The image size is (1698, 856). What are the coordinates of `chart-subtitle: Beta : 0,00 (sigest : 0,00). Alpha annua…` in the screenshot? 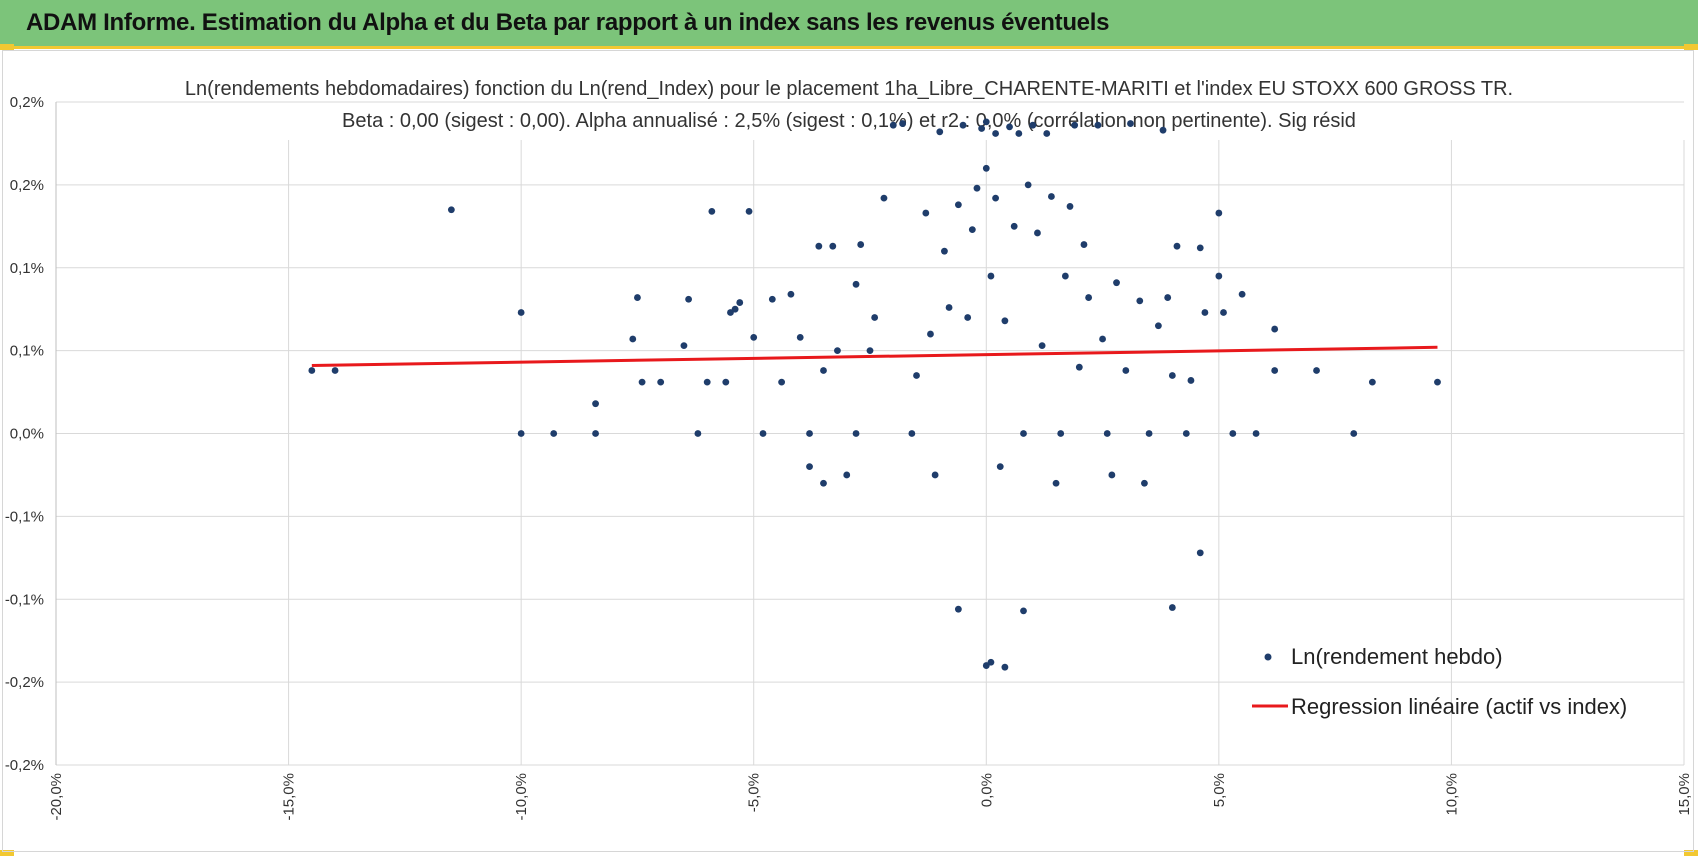 It's located at (849, 121).